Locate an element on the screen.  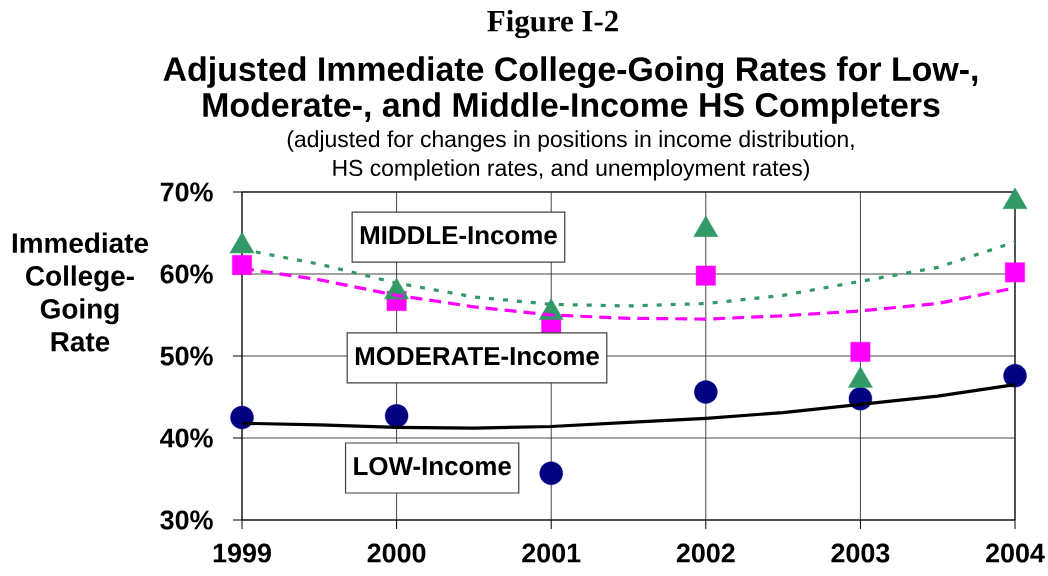
y-tick-label: 30% is located at coordinates (186, 520).